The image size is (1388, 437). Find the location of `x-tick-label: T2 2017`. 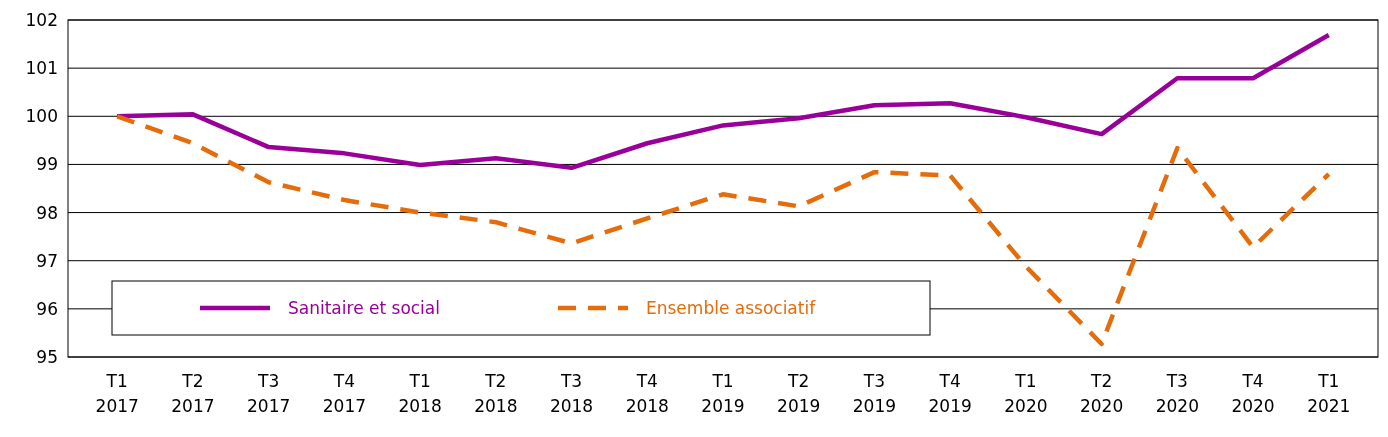

x-tick-label: T2 2017 is located at coordinates (193, 393).